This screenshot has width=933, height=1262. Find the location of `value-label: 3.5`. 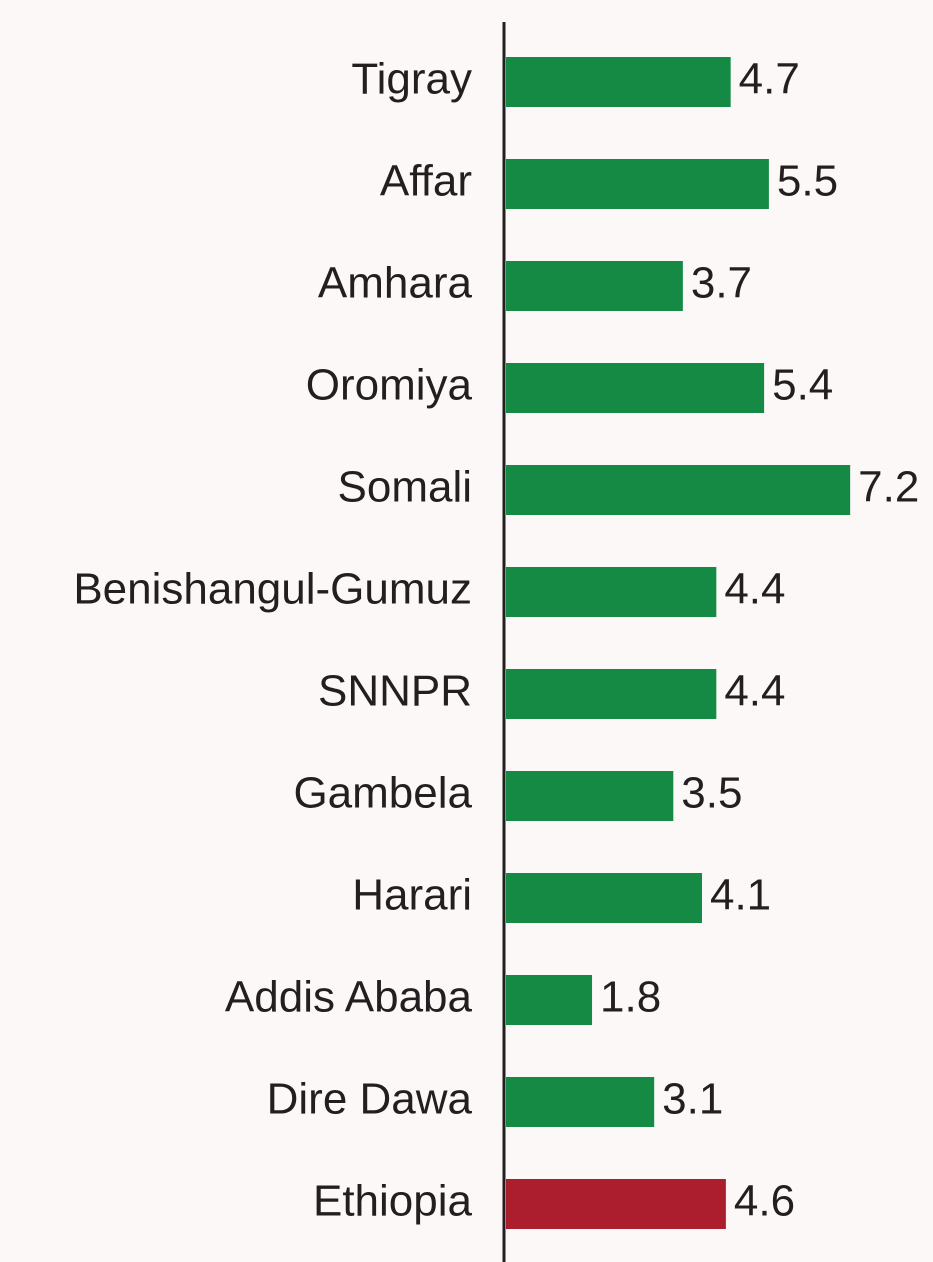

value-label: 3.5 is located at coordinates (711, 793).